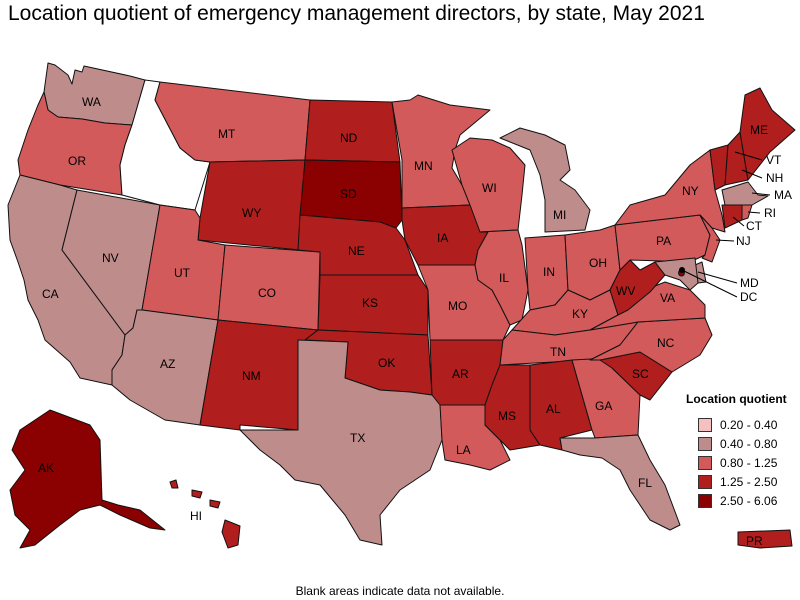 This screenshot has width=800, height=600. I want to click on label-NY: NY, so click(690, 191).